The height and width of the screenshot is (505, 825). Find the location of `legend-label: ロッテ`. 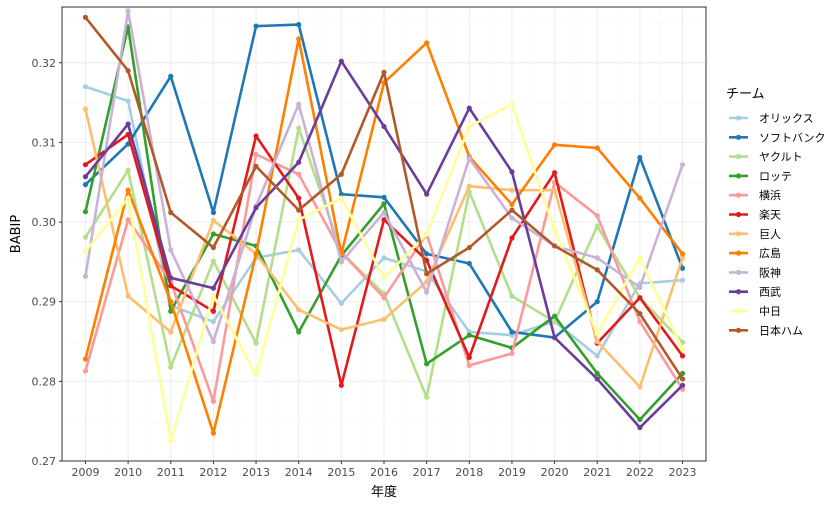

legend-label: ロッテ is located at coordinates (775, 176).